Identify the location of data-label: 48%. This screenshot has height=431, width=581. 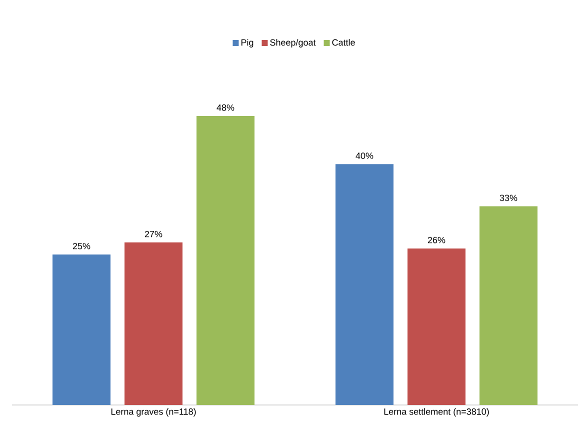
(225, 107).